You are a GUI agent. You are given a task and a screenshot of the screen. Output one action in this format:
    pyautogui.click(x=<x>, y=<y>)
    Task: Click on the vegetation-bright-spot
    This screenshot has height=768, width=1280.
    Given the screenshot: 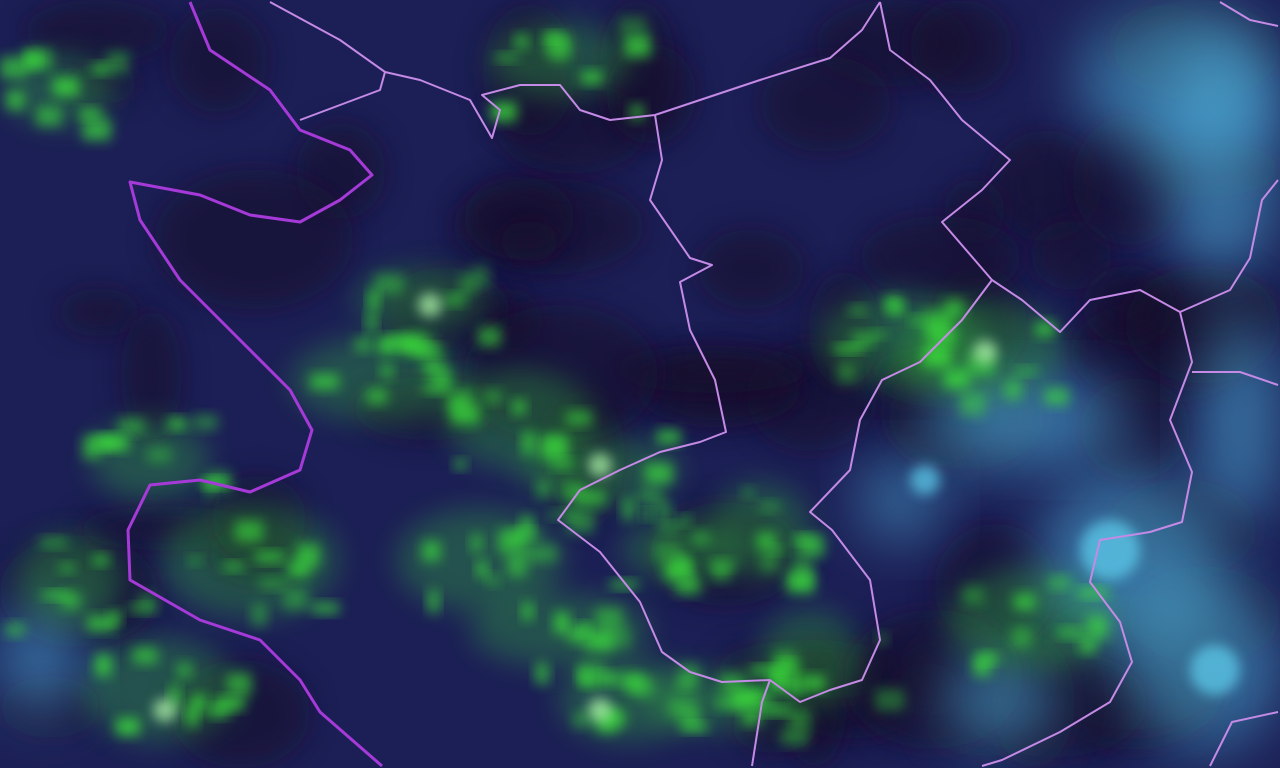 What is the action you would take?
    pyautogui.click(x=600, y=710)
    